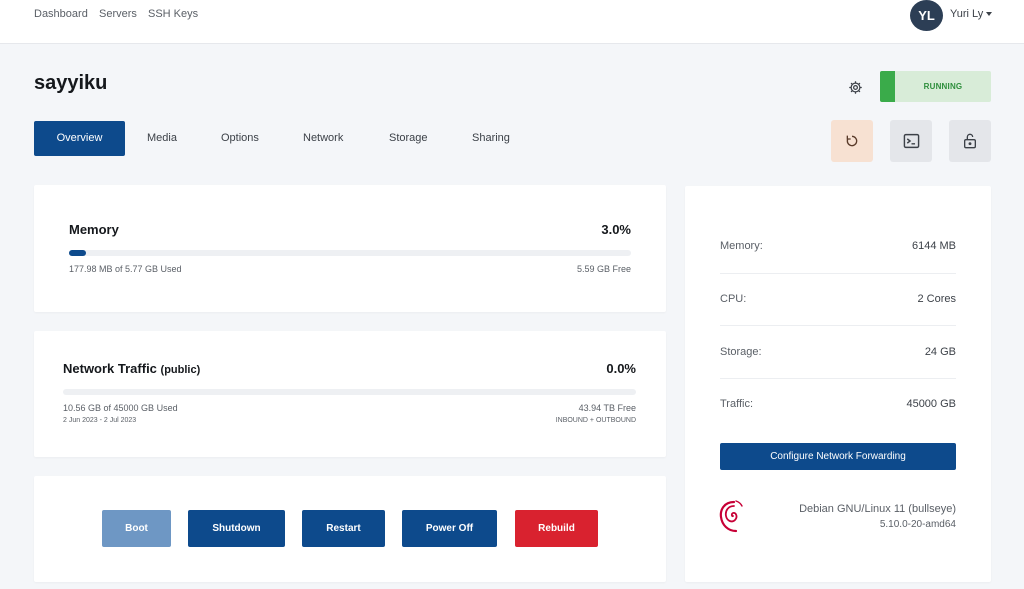 The image size is (1024, 589). Describe the element at coordinates (236, 528) in the screenshot. I see `shutdown-button: Shutdown` at that location.